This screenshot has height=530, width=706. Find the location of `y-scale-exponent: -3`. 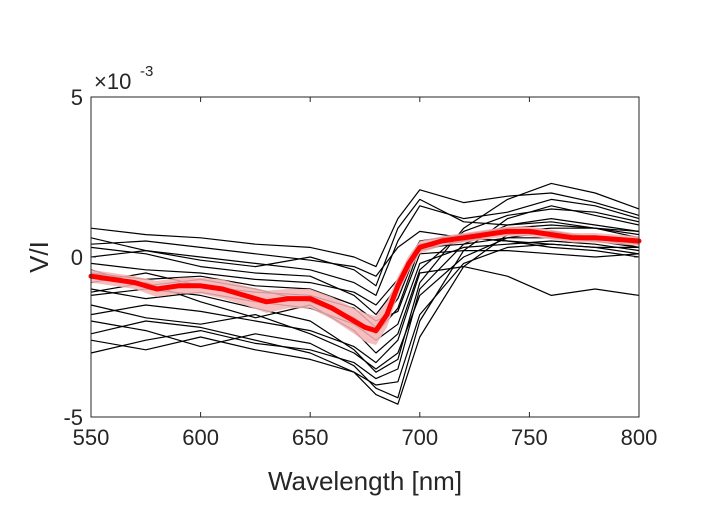

y-scale-exponent: -3 is located at coordinates (146, 71).